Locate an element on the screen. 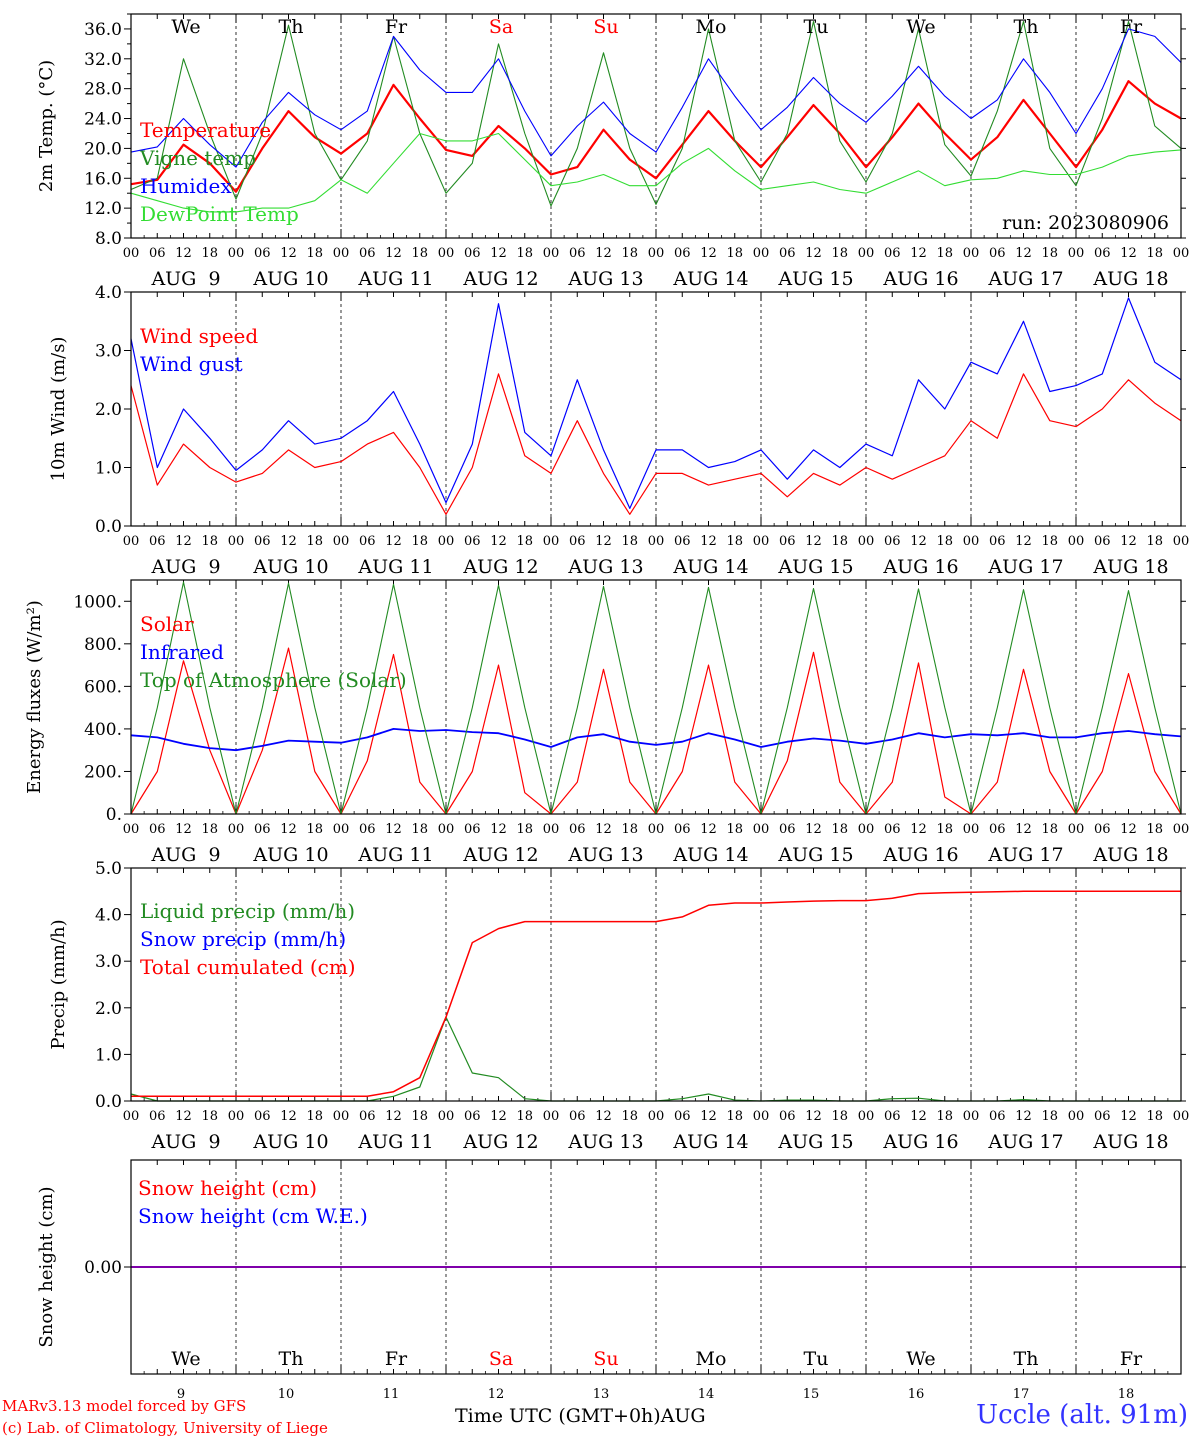  energy-series-line is located at coordinates (656, 740).